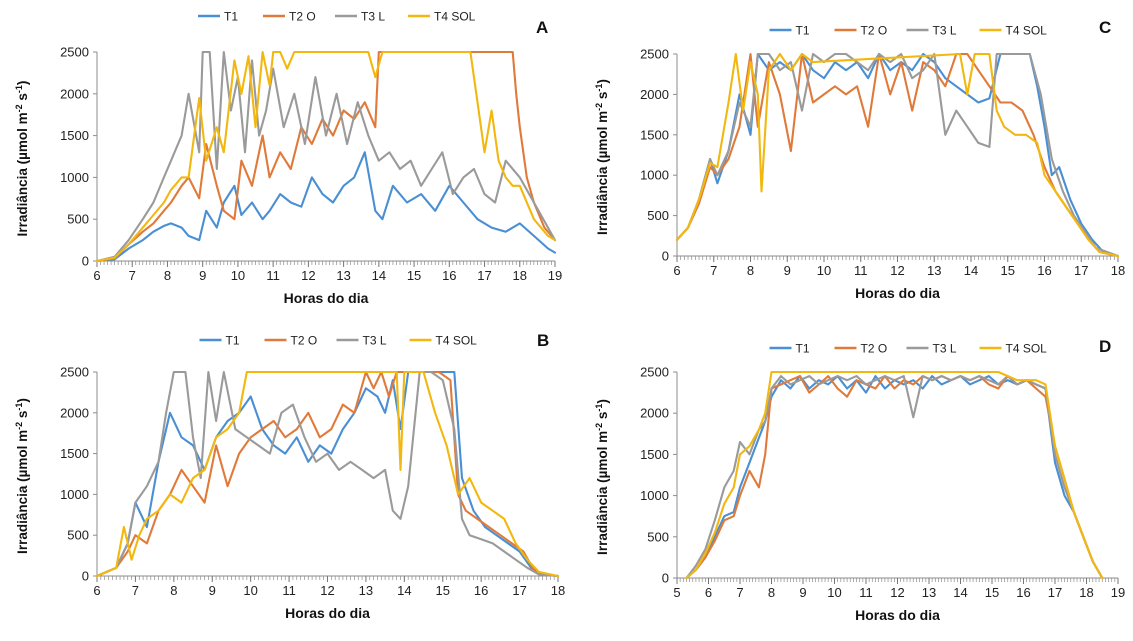 The width and height of the screenshot is (1133, 641). Describe the element at coordinates (676, 592) in the screenshot. I see `x-tick-label: 5` at that location.